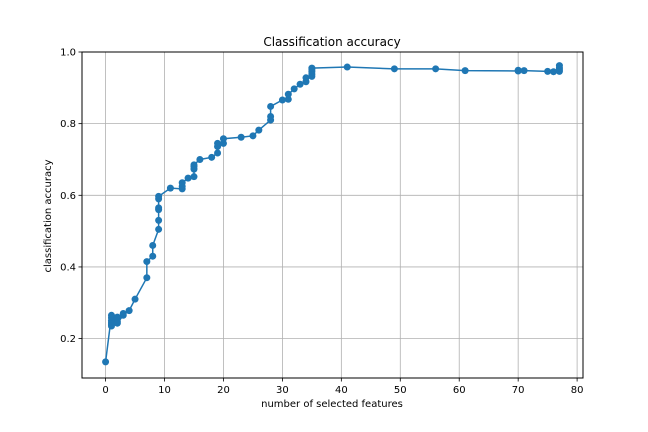 The height and width of the screenshot is (432, 648). I want to click on y-axis: 0.2 0.4 0.6 0.8 1.0, so click(71, 196).